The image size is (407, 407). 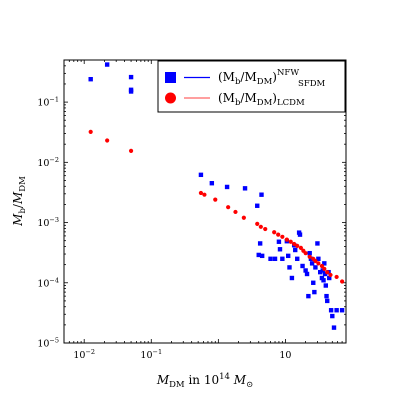 What do you see at coordinates (261, 99) in the screenshot?
I see `legend-label-lcdm: (Mb/MDM)LCDM` at bounding box center [261, 99].